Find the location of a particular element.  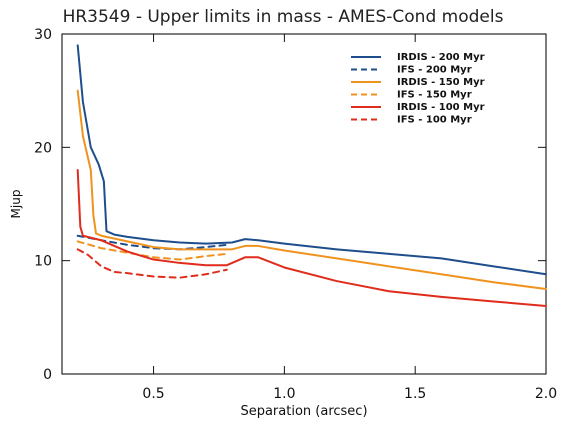

x-axis-label: Separation (arcsec) is located at coordinates (303, 411).